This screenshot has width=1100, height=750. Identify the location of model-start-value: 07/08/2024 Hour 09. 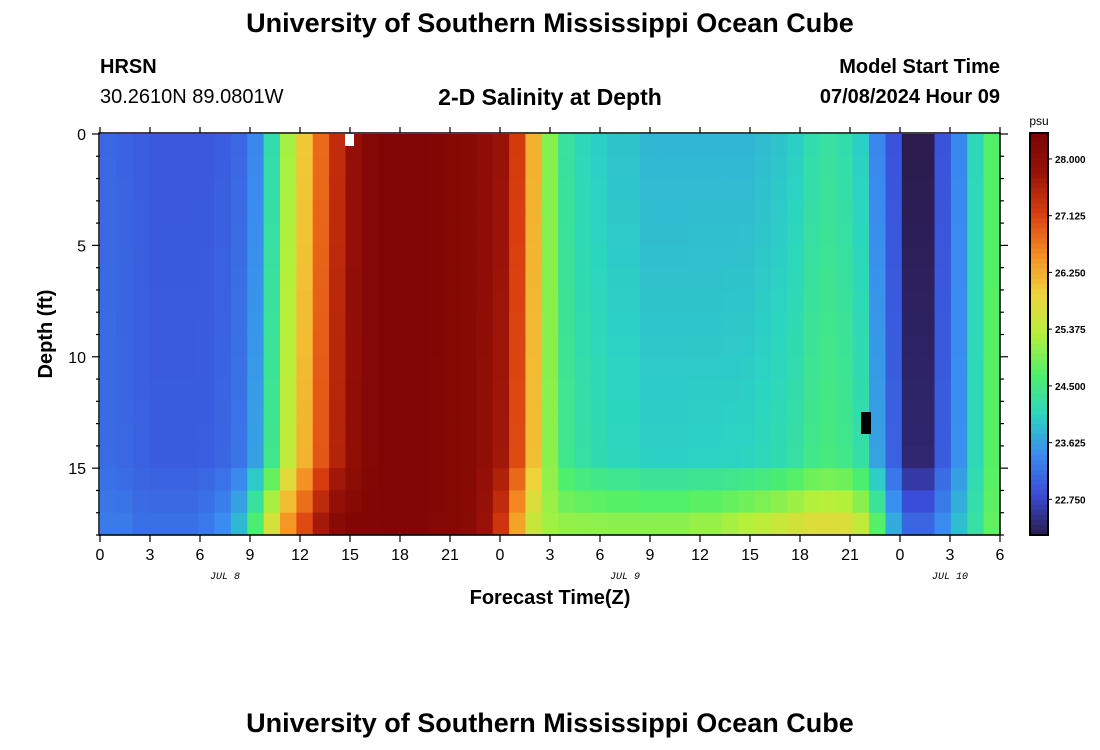
(909, 97).